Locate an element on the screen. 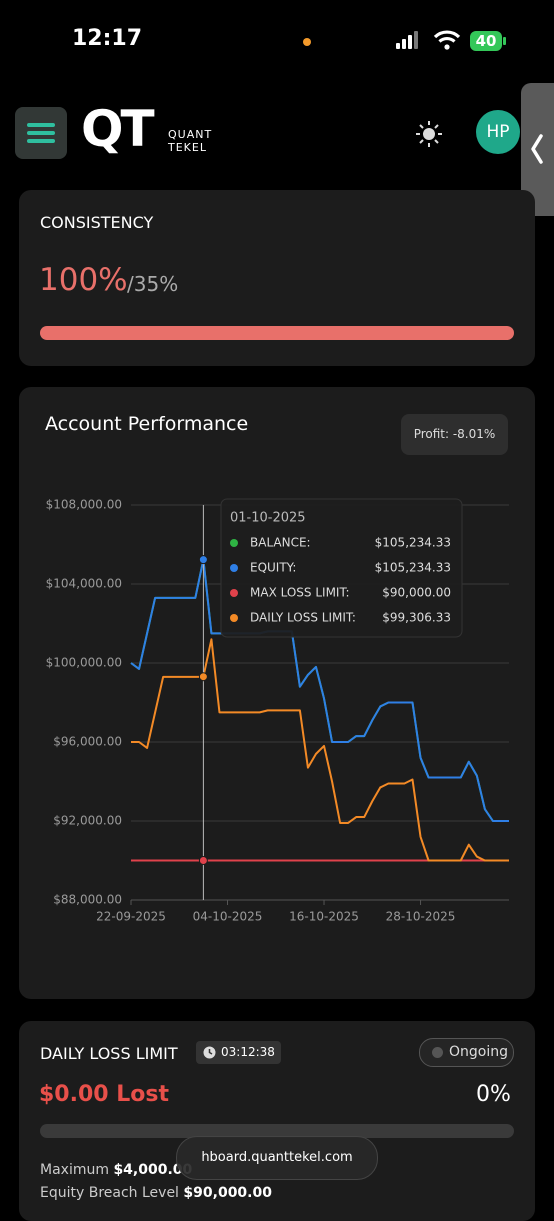  maximum-label: Maximum is located at coordinates (74, 1170).